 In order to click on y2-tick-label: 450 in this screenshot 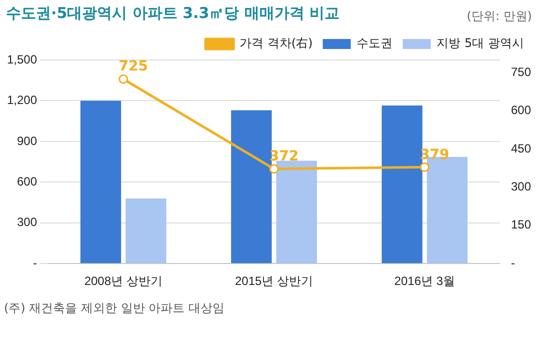, I will do `click(521, 148)`.